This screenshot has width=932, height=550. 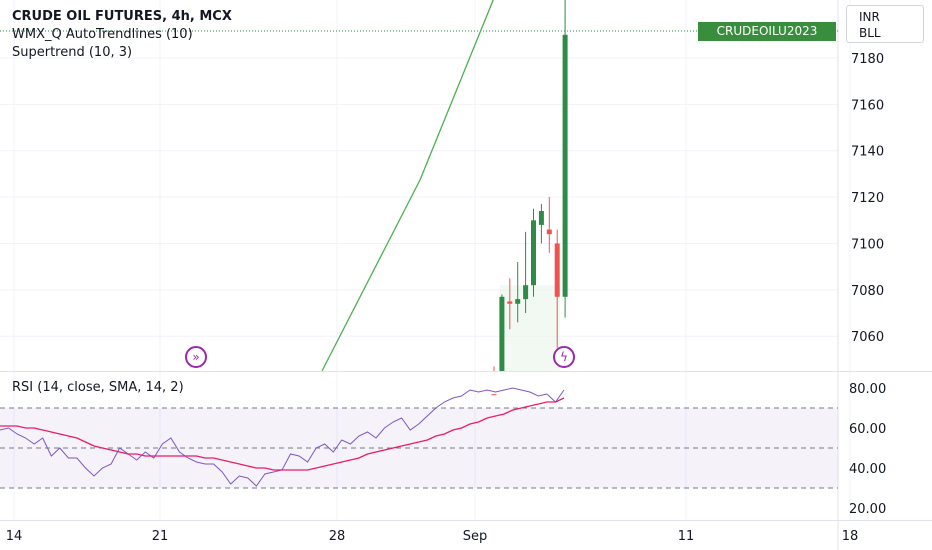 What do you see at coordinates (686, 536) in the screenshot?
I see `time-tick-label: 11` at bounding box center [686, 536].